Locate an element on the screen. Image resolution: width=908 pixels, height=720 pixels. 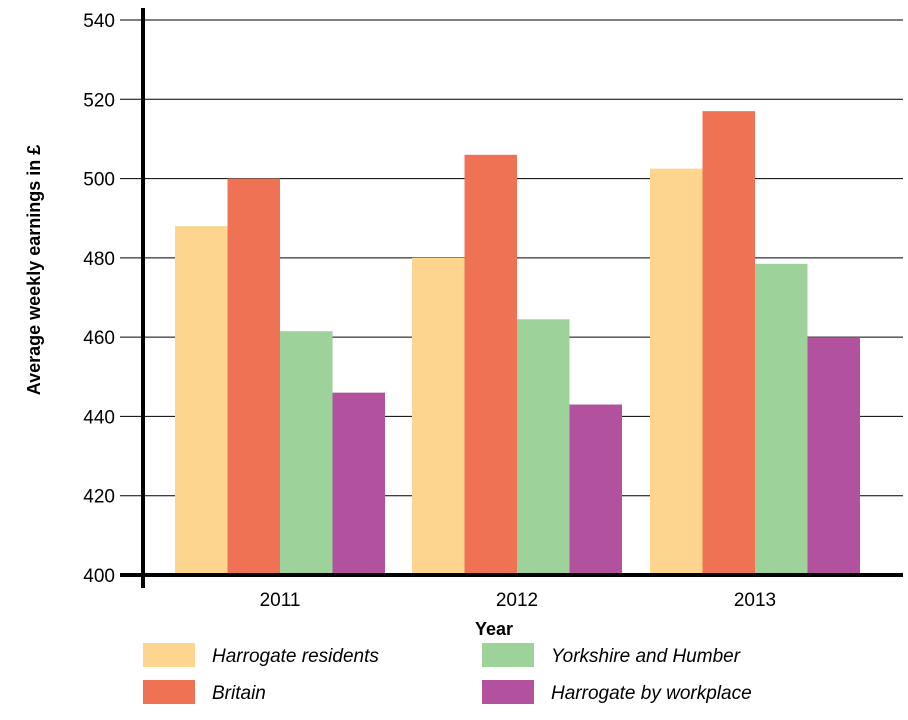
legend-swatch-yorkshire-and-humber is located at coordinates (508, 655).